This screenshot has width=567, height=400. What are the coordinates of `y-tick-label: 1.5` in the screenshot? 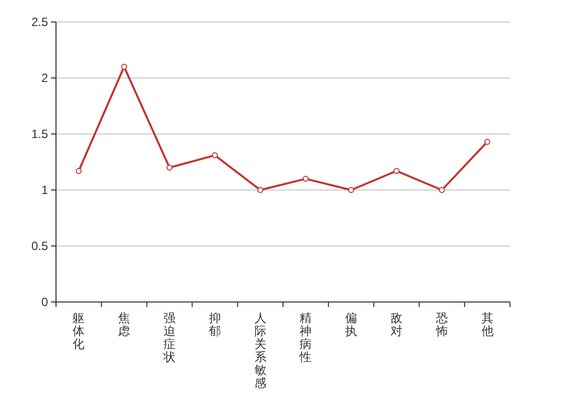 It's located at (39, 134).